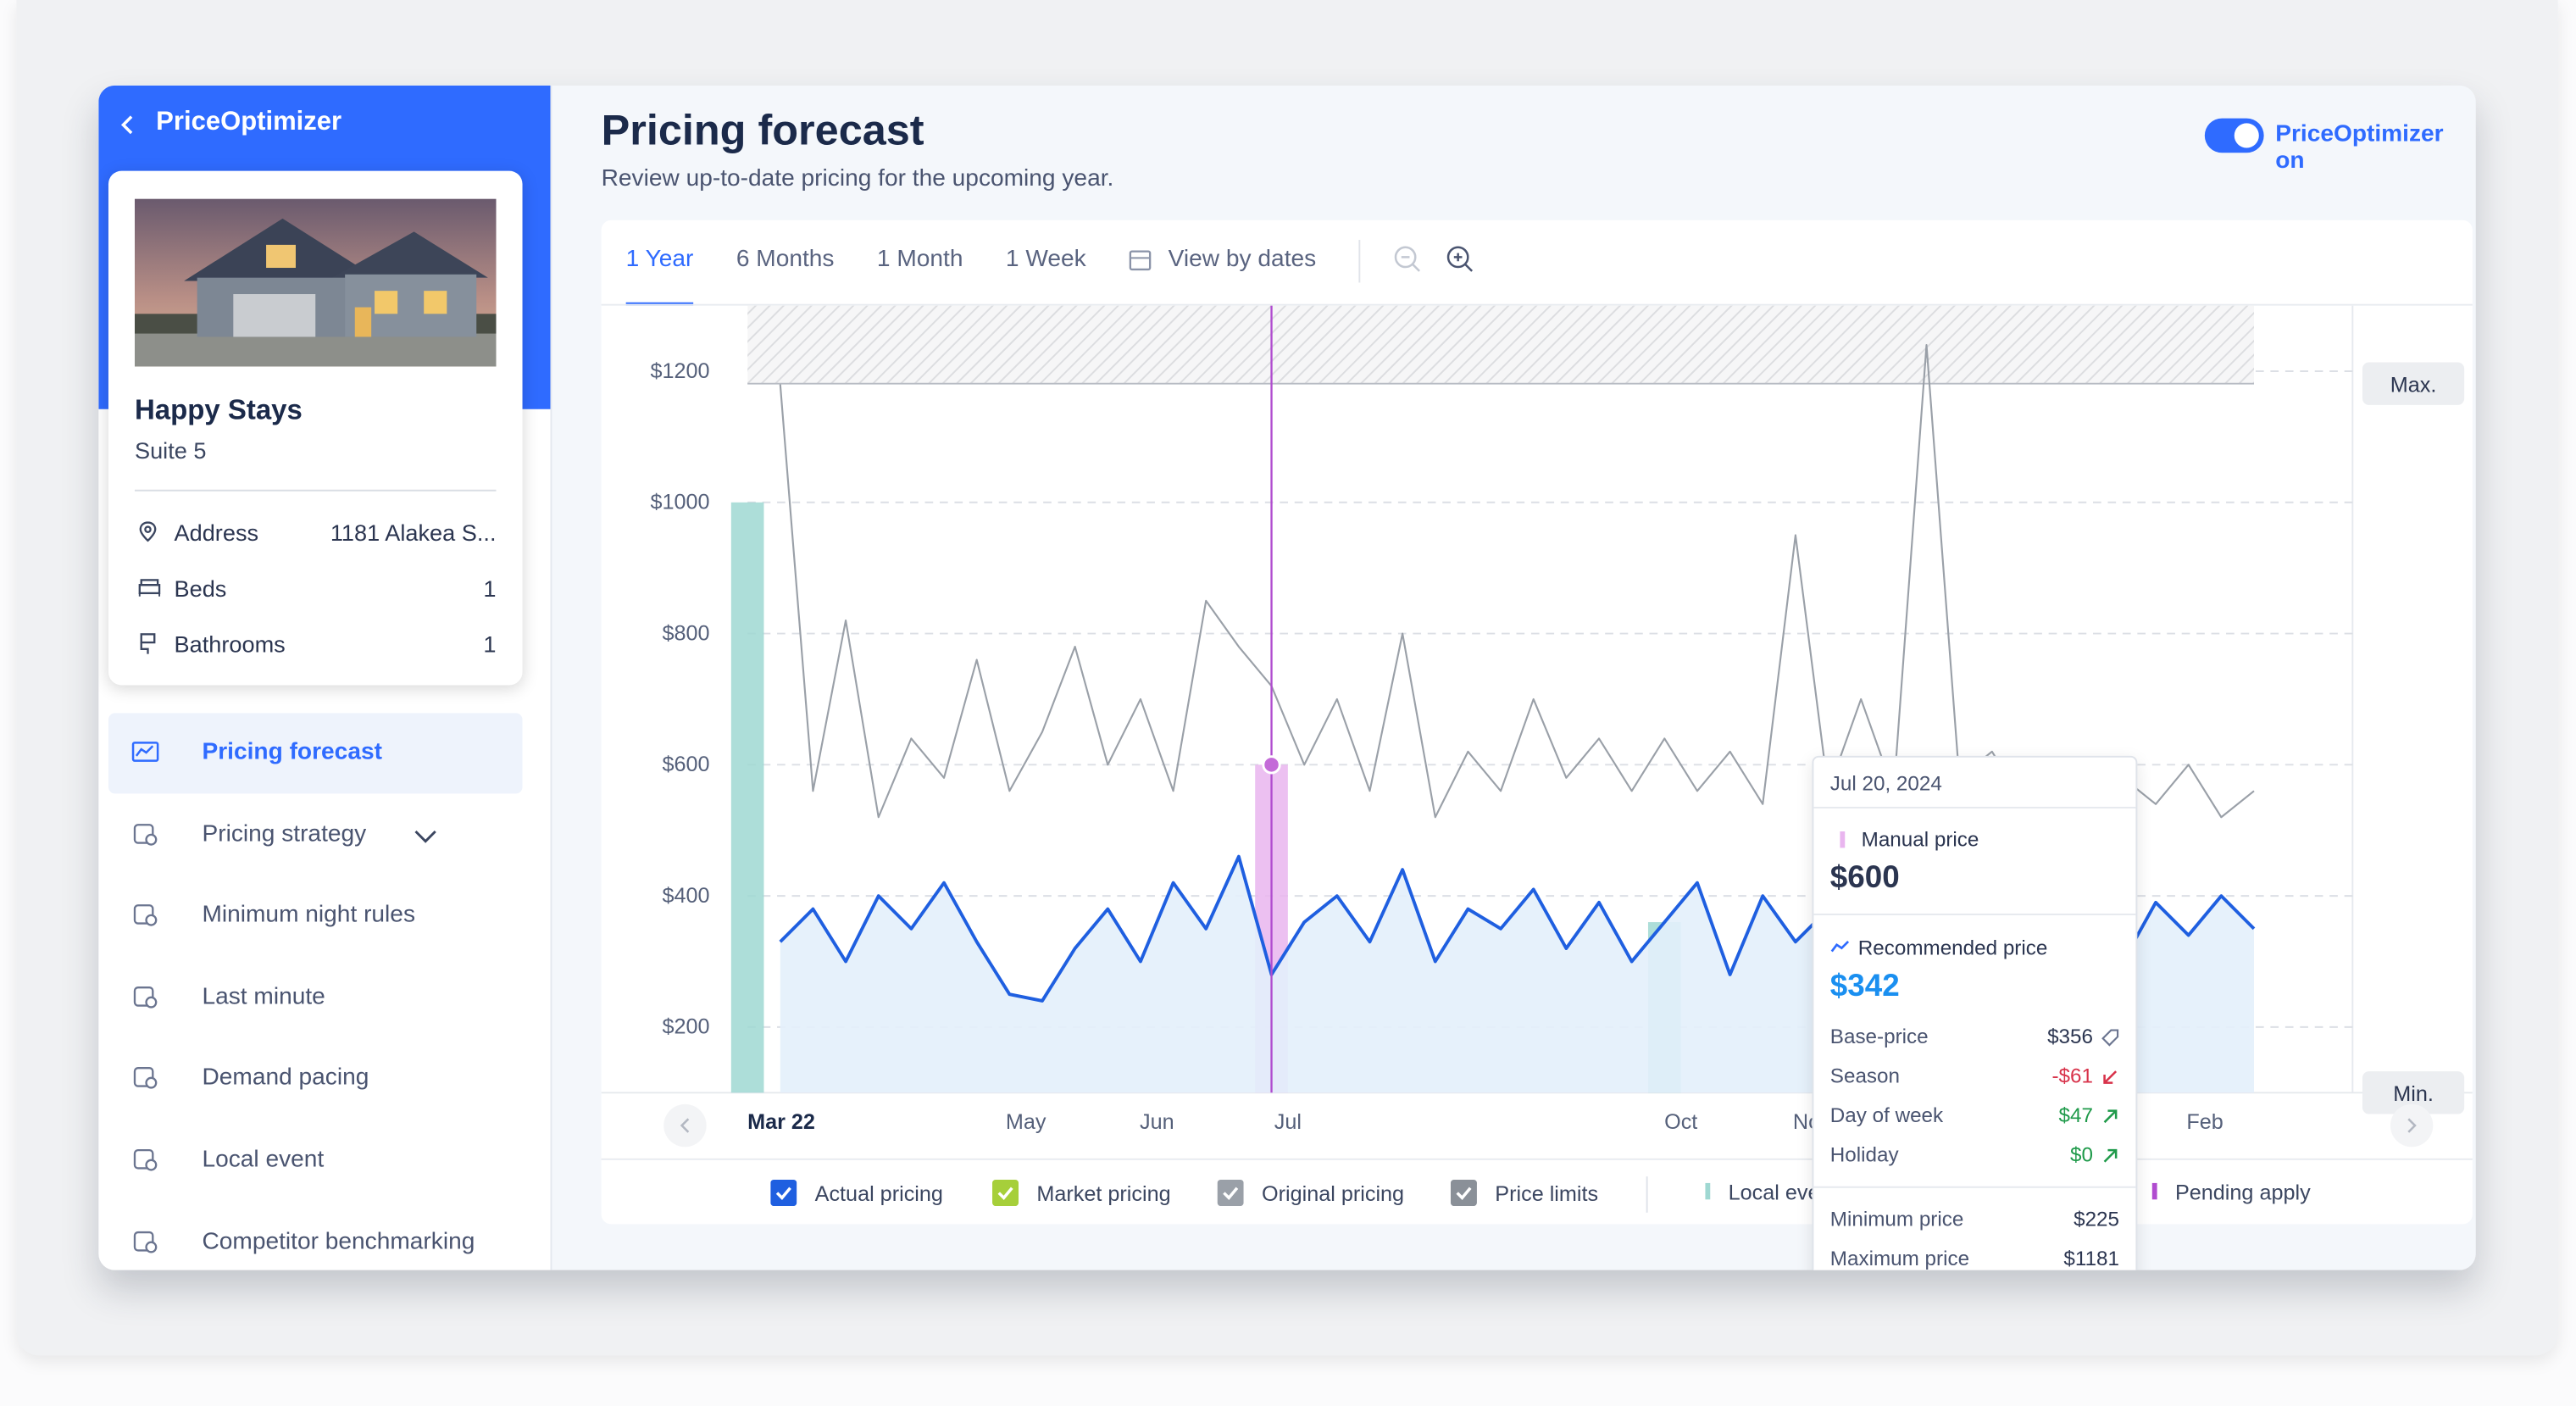 The image size is (2576, 1406). I want to click on zoom-out, so click(1408, 260).